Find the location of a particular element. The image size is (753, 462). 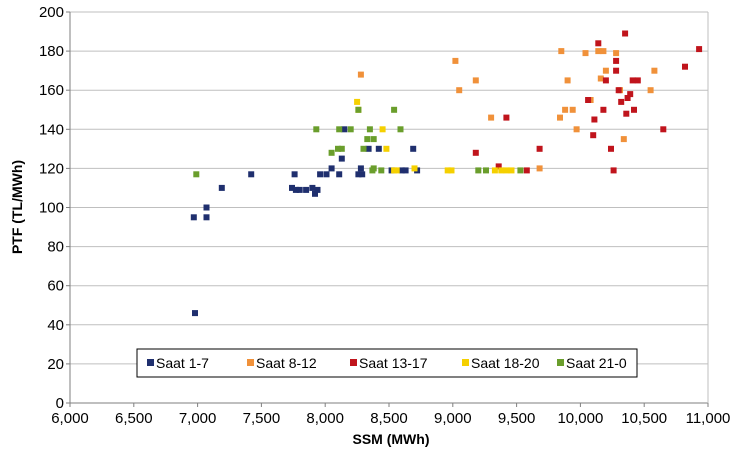

legend-label: Saat 1-7 is located at coordinates (182, 363).